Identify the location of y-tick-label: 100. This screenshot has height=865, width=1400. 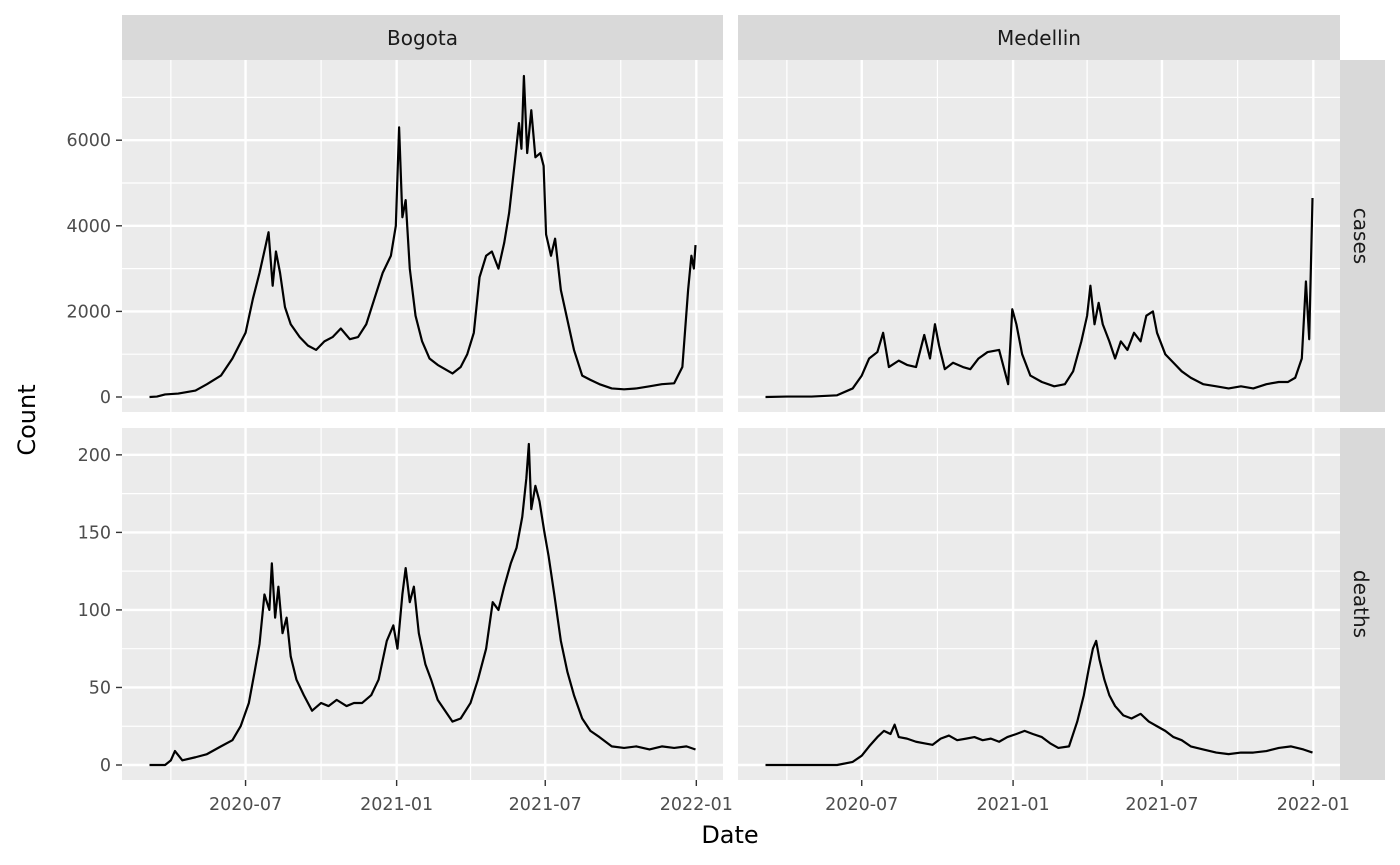
(94, 611).